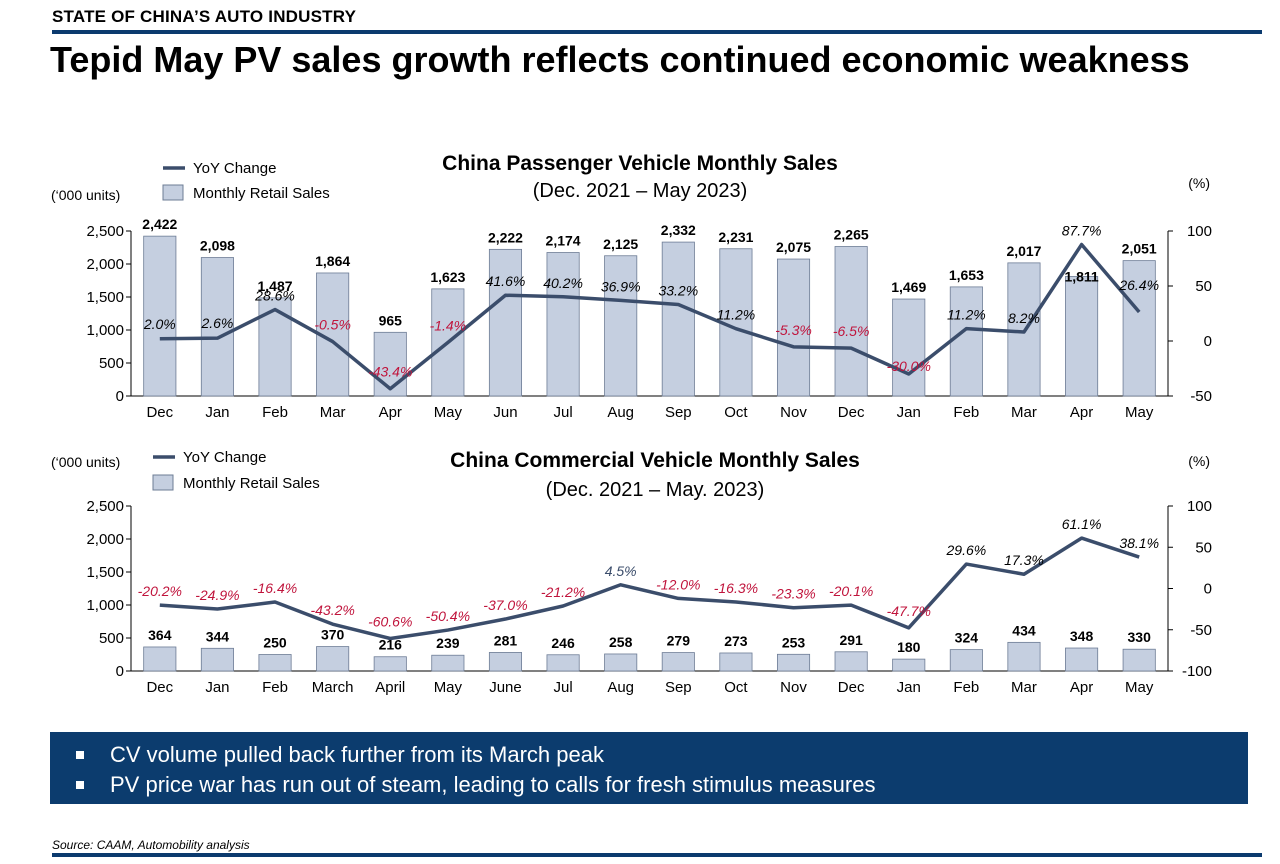 The width and height of the screenshot is (1280, 864). What do you see at coordinates (204, 16) in the screenshot?
I see `section-label: STATE OF CHINA’S AUTO INDUSTRY` at bounding box center [204, 16].